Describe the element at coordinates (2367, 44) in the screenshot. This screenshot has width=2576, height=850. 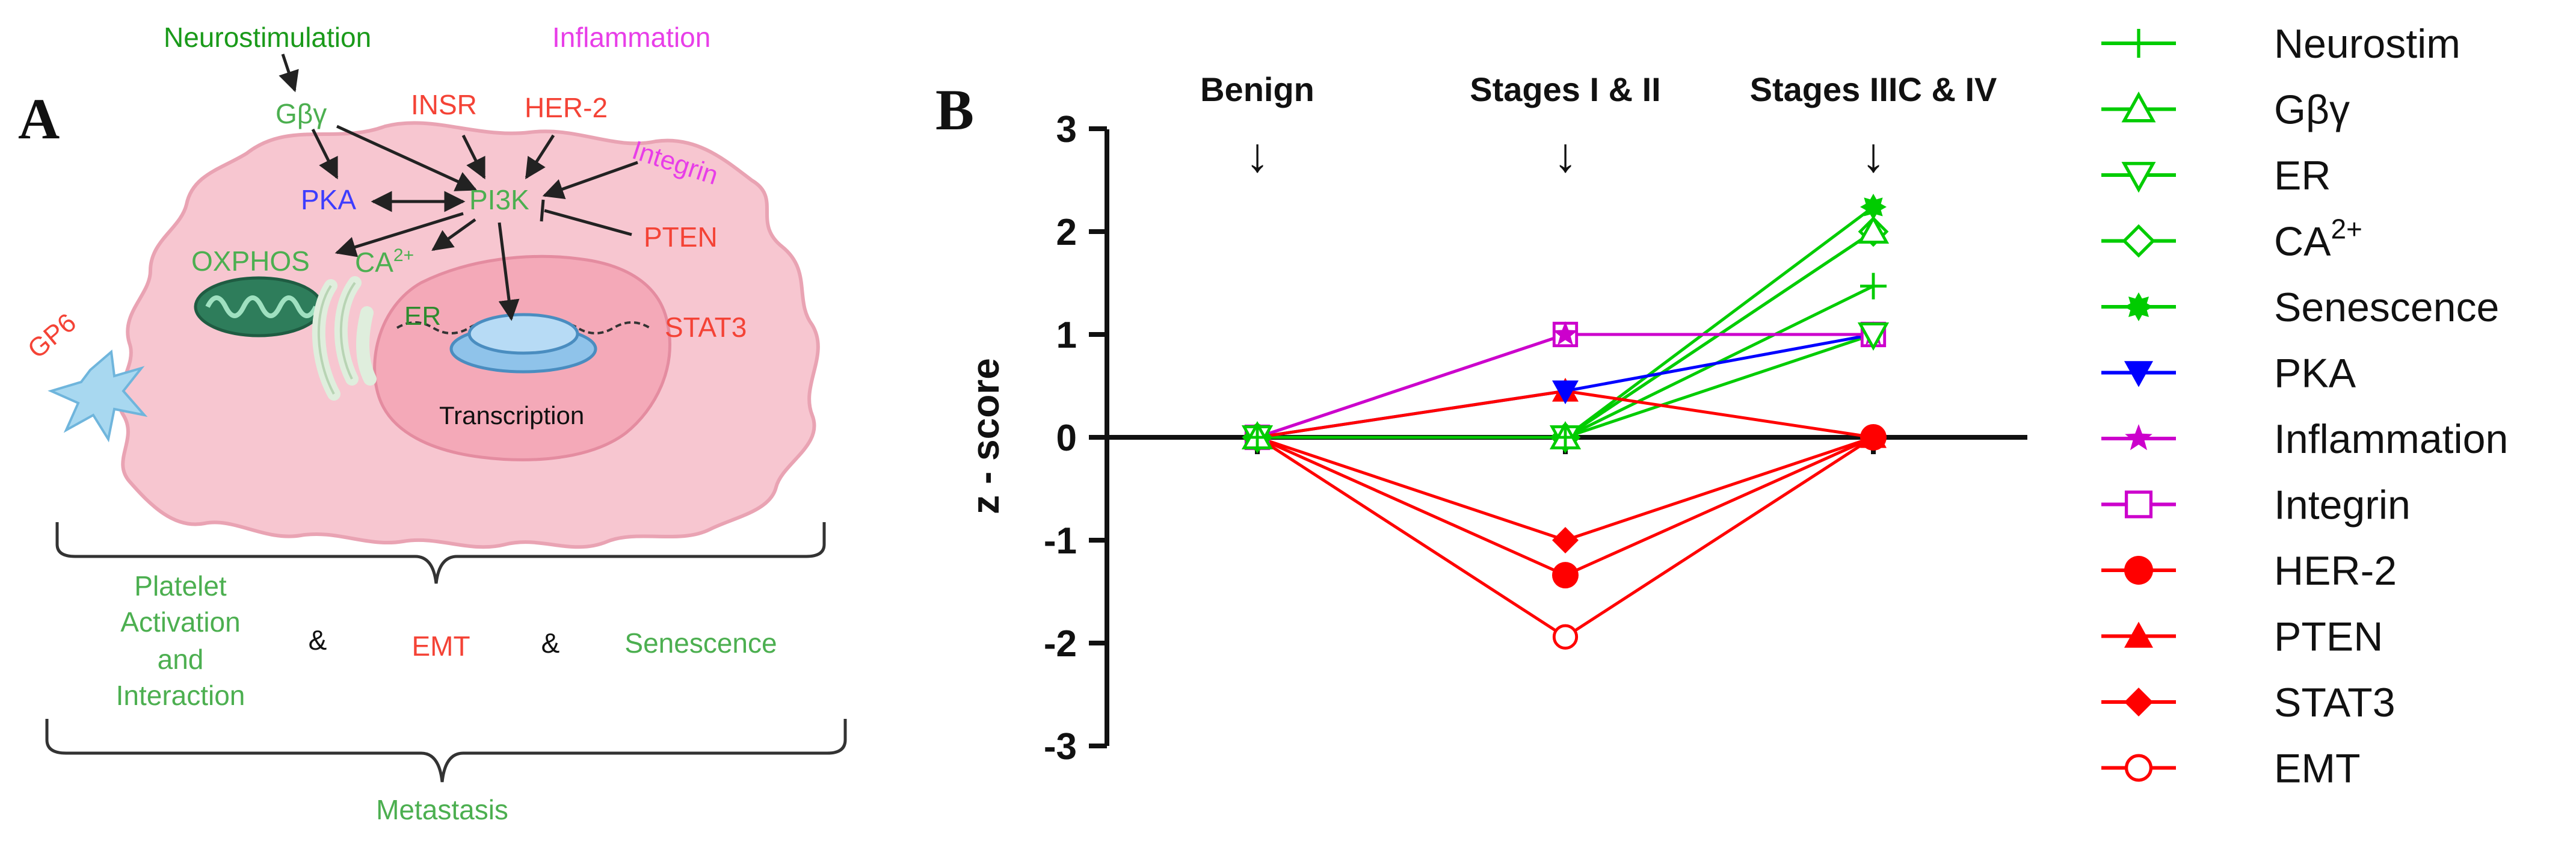
I see `legend-label: Neurostim` at that location.